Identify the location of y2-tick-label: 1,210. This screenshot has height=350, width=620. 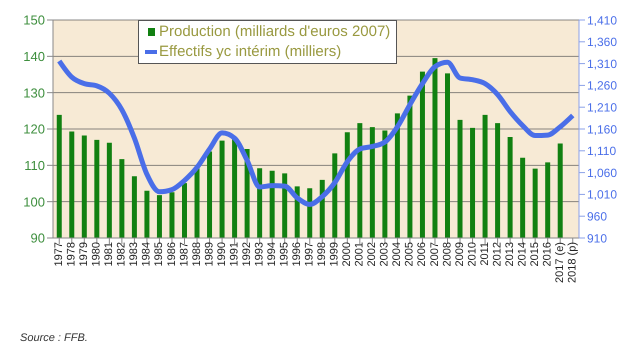
(602, 107).